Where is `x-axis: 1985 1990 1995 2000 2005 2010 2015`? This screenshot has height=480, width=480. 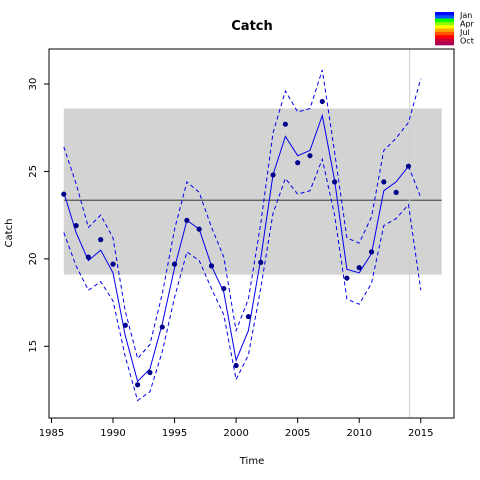
x-axis: 1985 1990 1995 2000 2005 2010 2015 is located at coordinates (236, 428).